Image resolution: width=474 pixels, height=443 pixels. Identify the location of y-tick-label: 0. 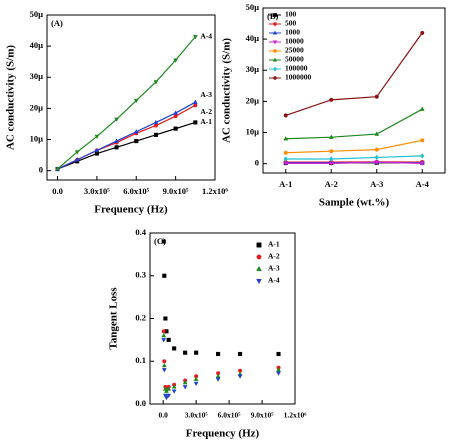
(257, 163).